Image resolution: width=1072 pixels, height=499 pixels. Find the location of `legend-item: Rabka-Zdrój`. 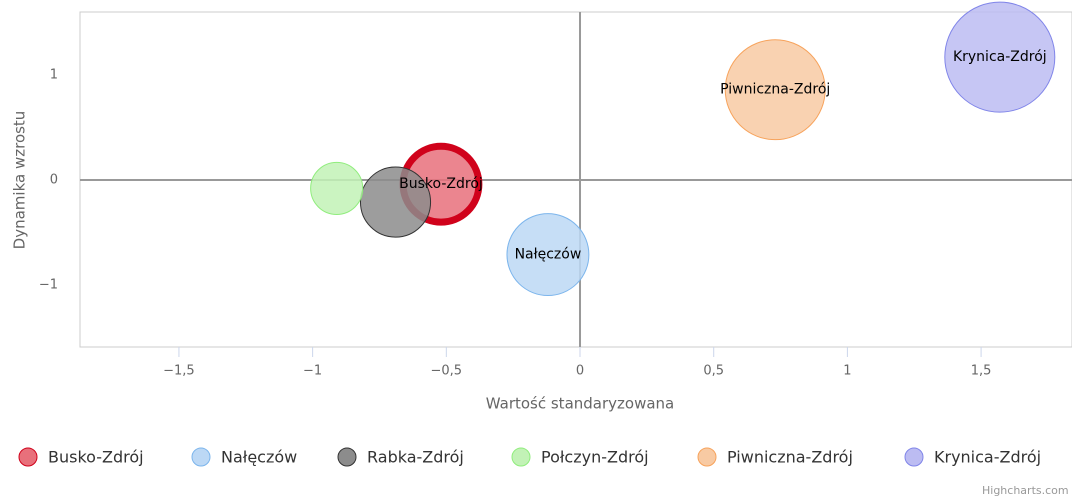

legend-item: Rabka-Zdrój is located at coordinates (400, 457).